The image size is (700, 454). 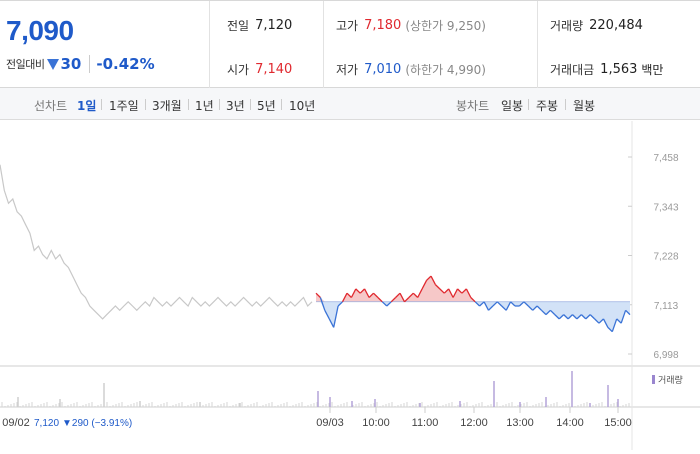 What do you see at coordinates (274, 25) in the screenshot?
I see `stat-value: 7,120` at bounding box center [274, 25].